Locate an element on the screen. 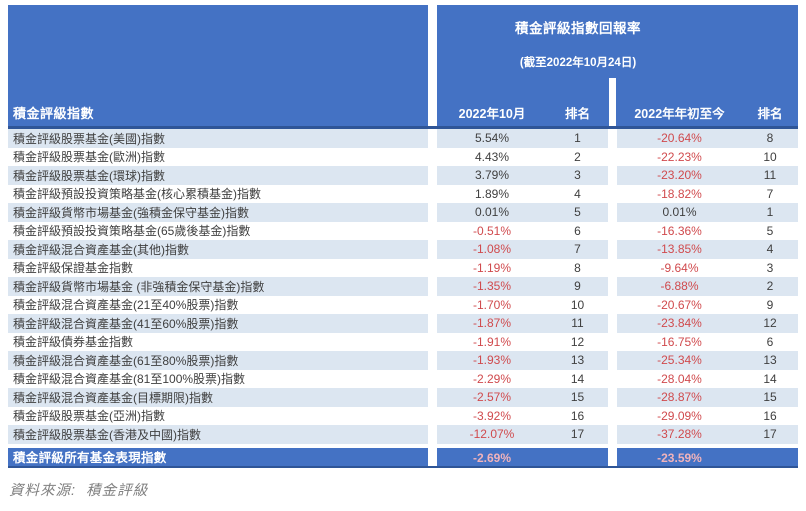  october-return-cell: -3.92% is located at coordinates (492, 415).